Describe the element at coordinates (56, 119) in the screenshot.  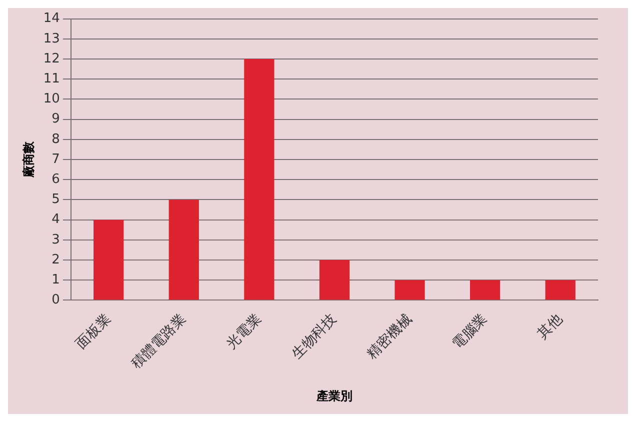
I see `y-tick-label: 9` at that location.